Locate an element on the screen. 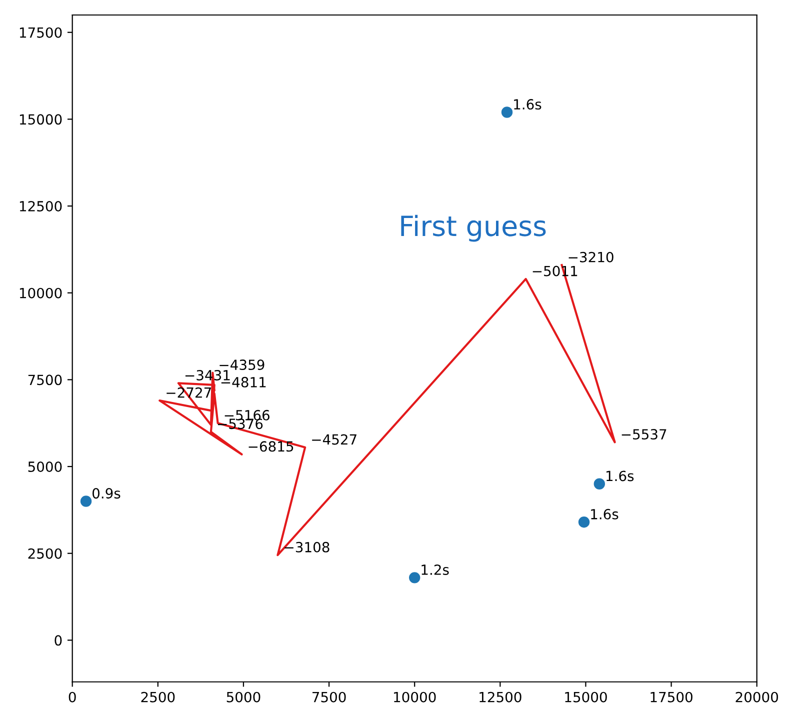 This screenshot has height=714, width=795. x-tick-label: 15000 is located at coordinates (586, 697).